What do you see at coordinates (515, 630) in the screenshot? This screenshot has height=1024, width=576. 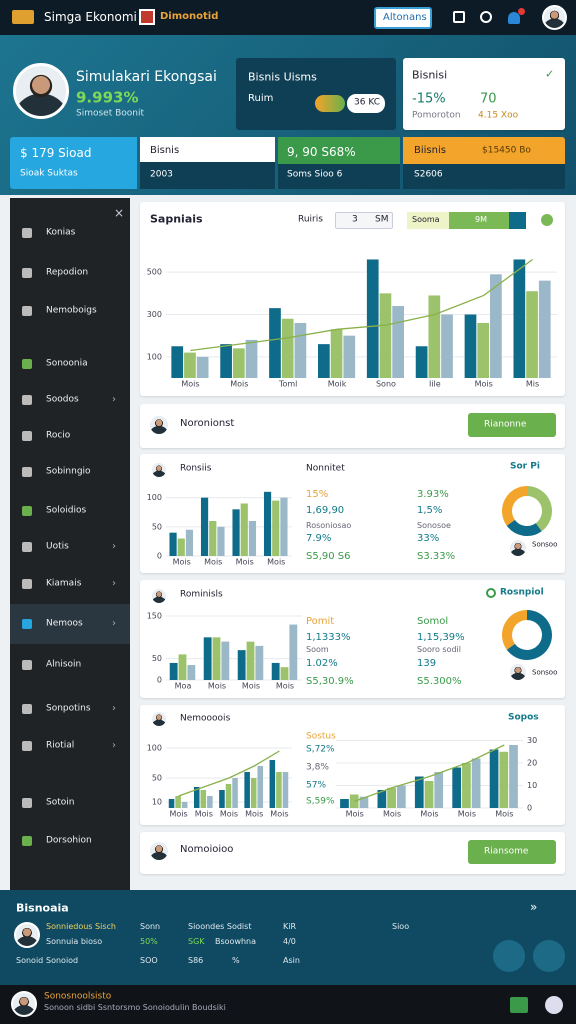 I see `donut-slice` at bounding box center [515, 630].